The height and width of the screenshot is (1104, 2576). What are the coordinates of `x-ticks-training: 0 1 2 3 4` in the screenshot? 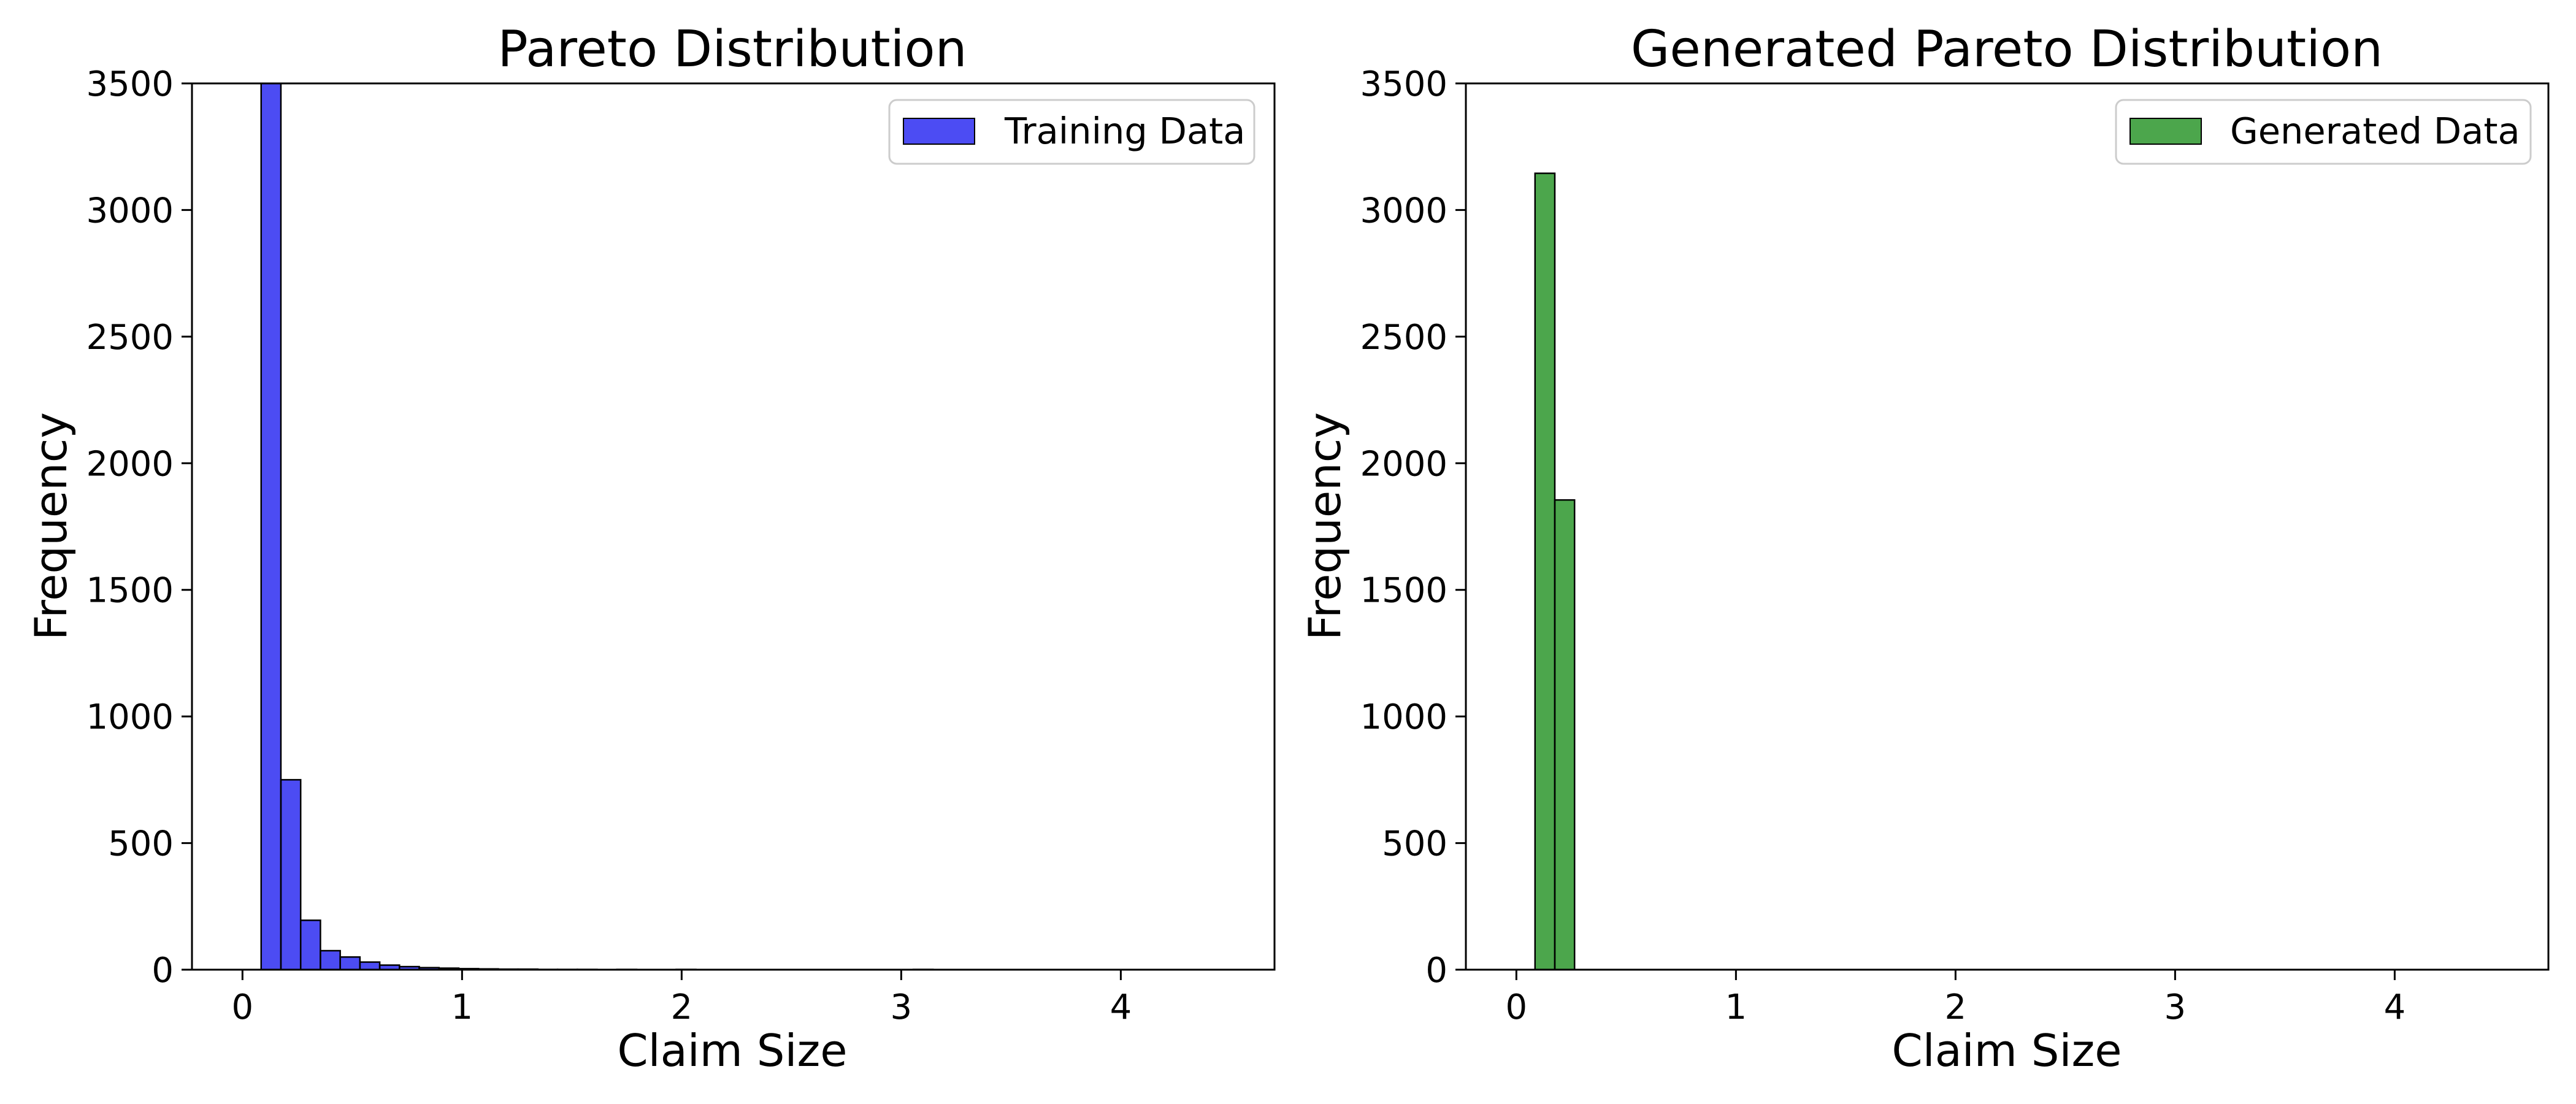 It's located at (682, 998).